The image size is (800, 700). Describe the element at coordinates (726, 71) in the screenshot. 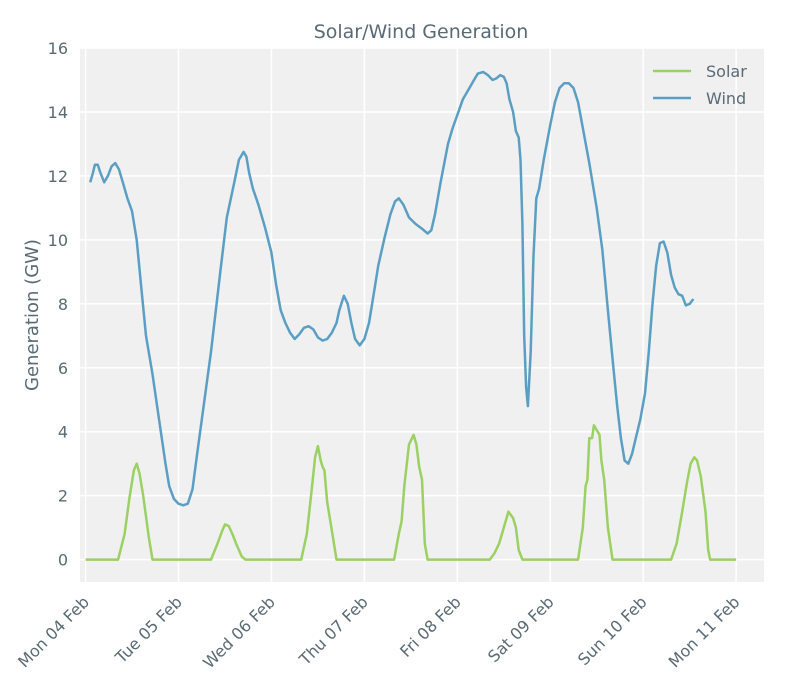

I see `legend-solar-label: Solar` at that location.